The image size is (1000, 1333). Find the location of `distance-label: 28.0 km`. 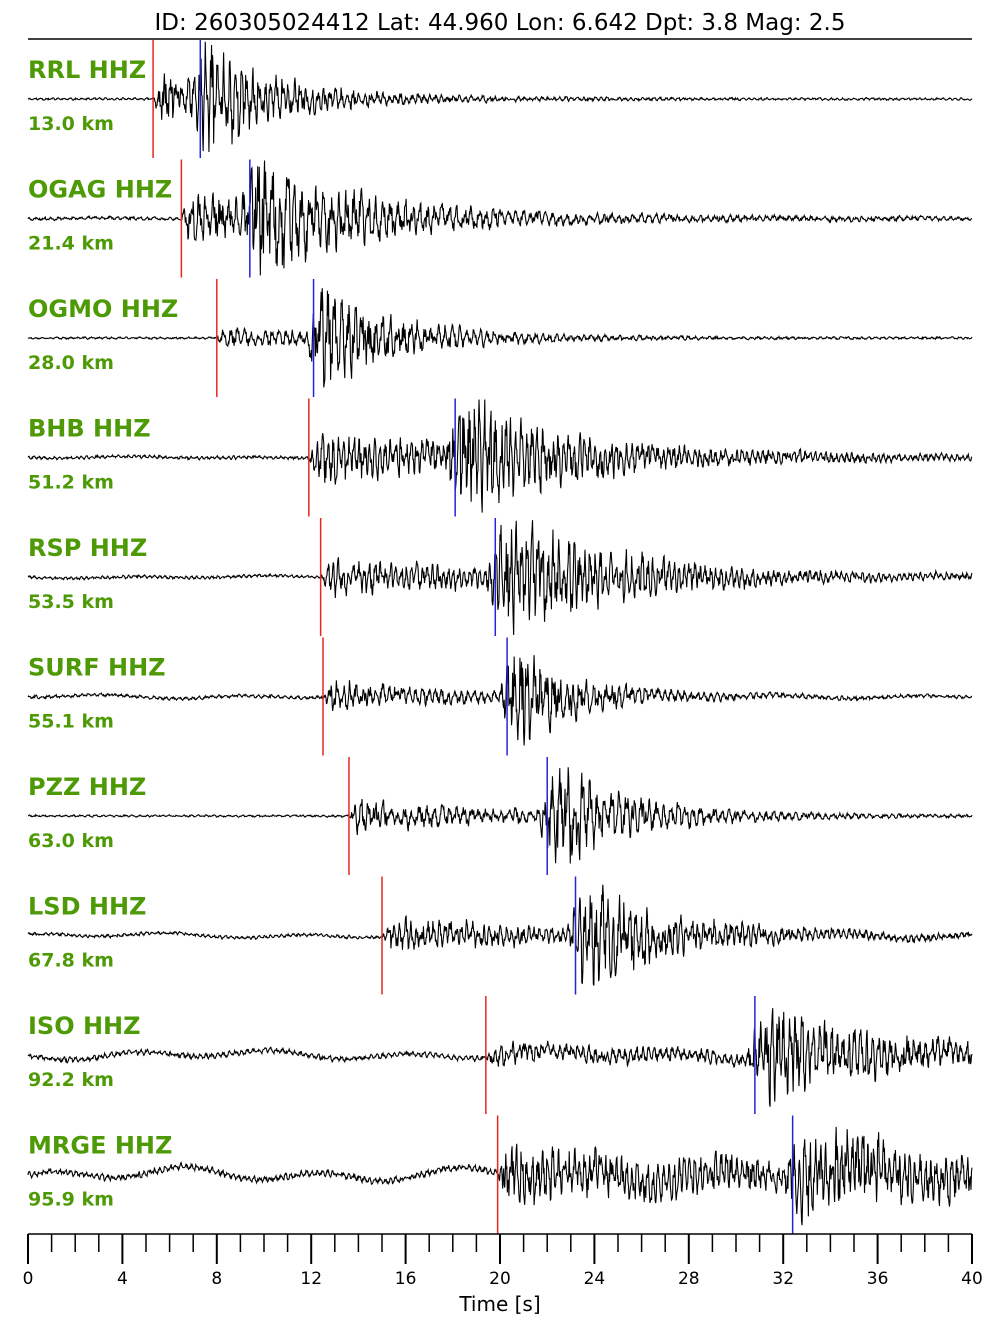

distance-label: 28.0 km is located at coordinates (71, 363).